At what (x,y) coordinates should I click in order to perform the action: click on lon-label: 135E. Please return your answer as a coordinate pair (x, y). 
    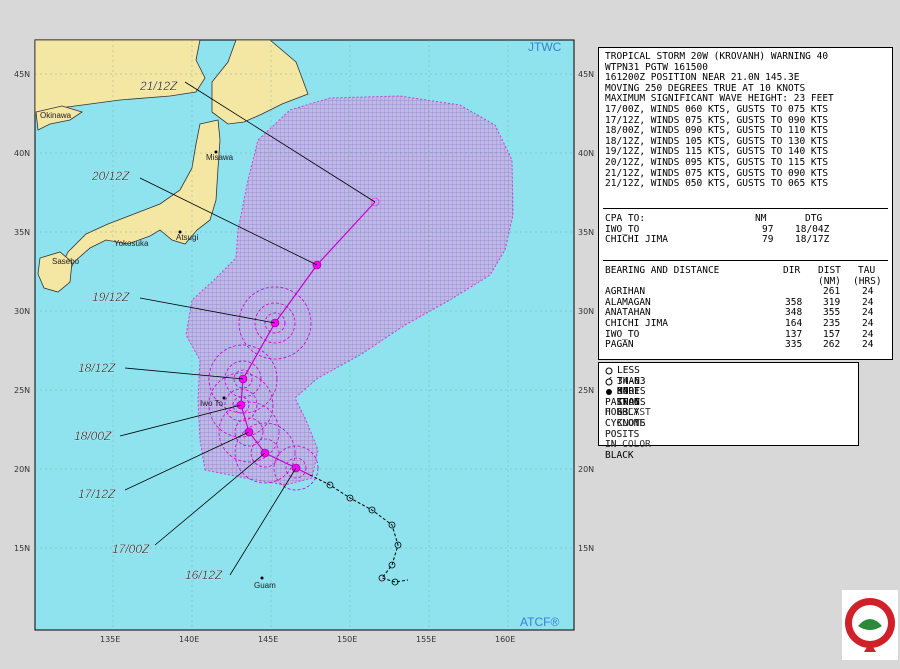
    Looking at the image, I should click on (110, 639).